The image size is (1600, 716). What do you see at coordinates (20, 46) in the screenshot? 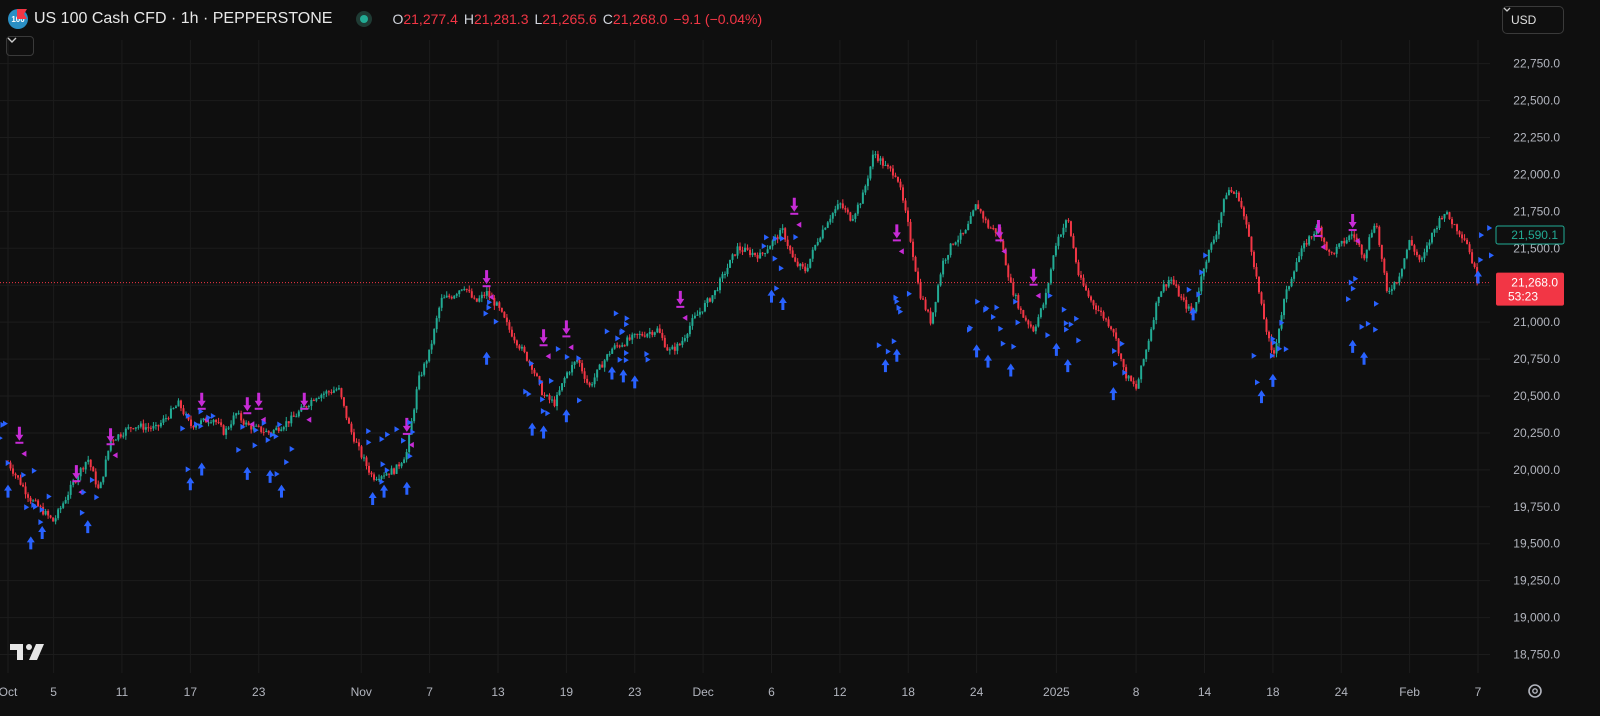
I see `collapse-legend-button` at bounding box center [20, 46].